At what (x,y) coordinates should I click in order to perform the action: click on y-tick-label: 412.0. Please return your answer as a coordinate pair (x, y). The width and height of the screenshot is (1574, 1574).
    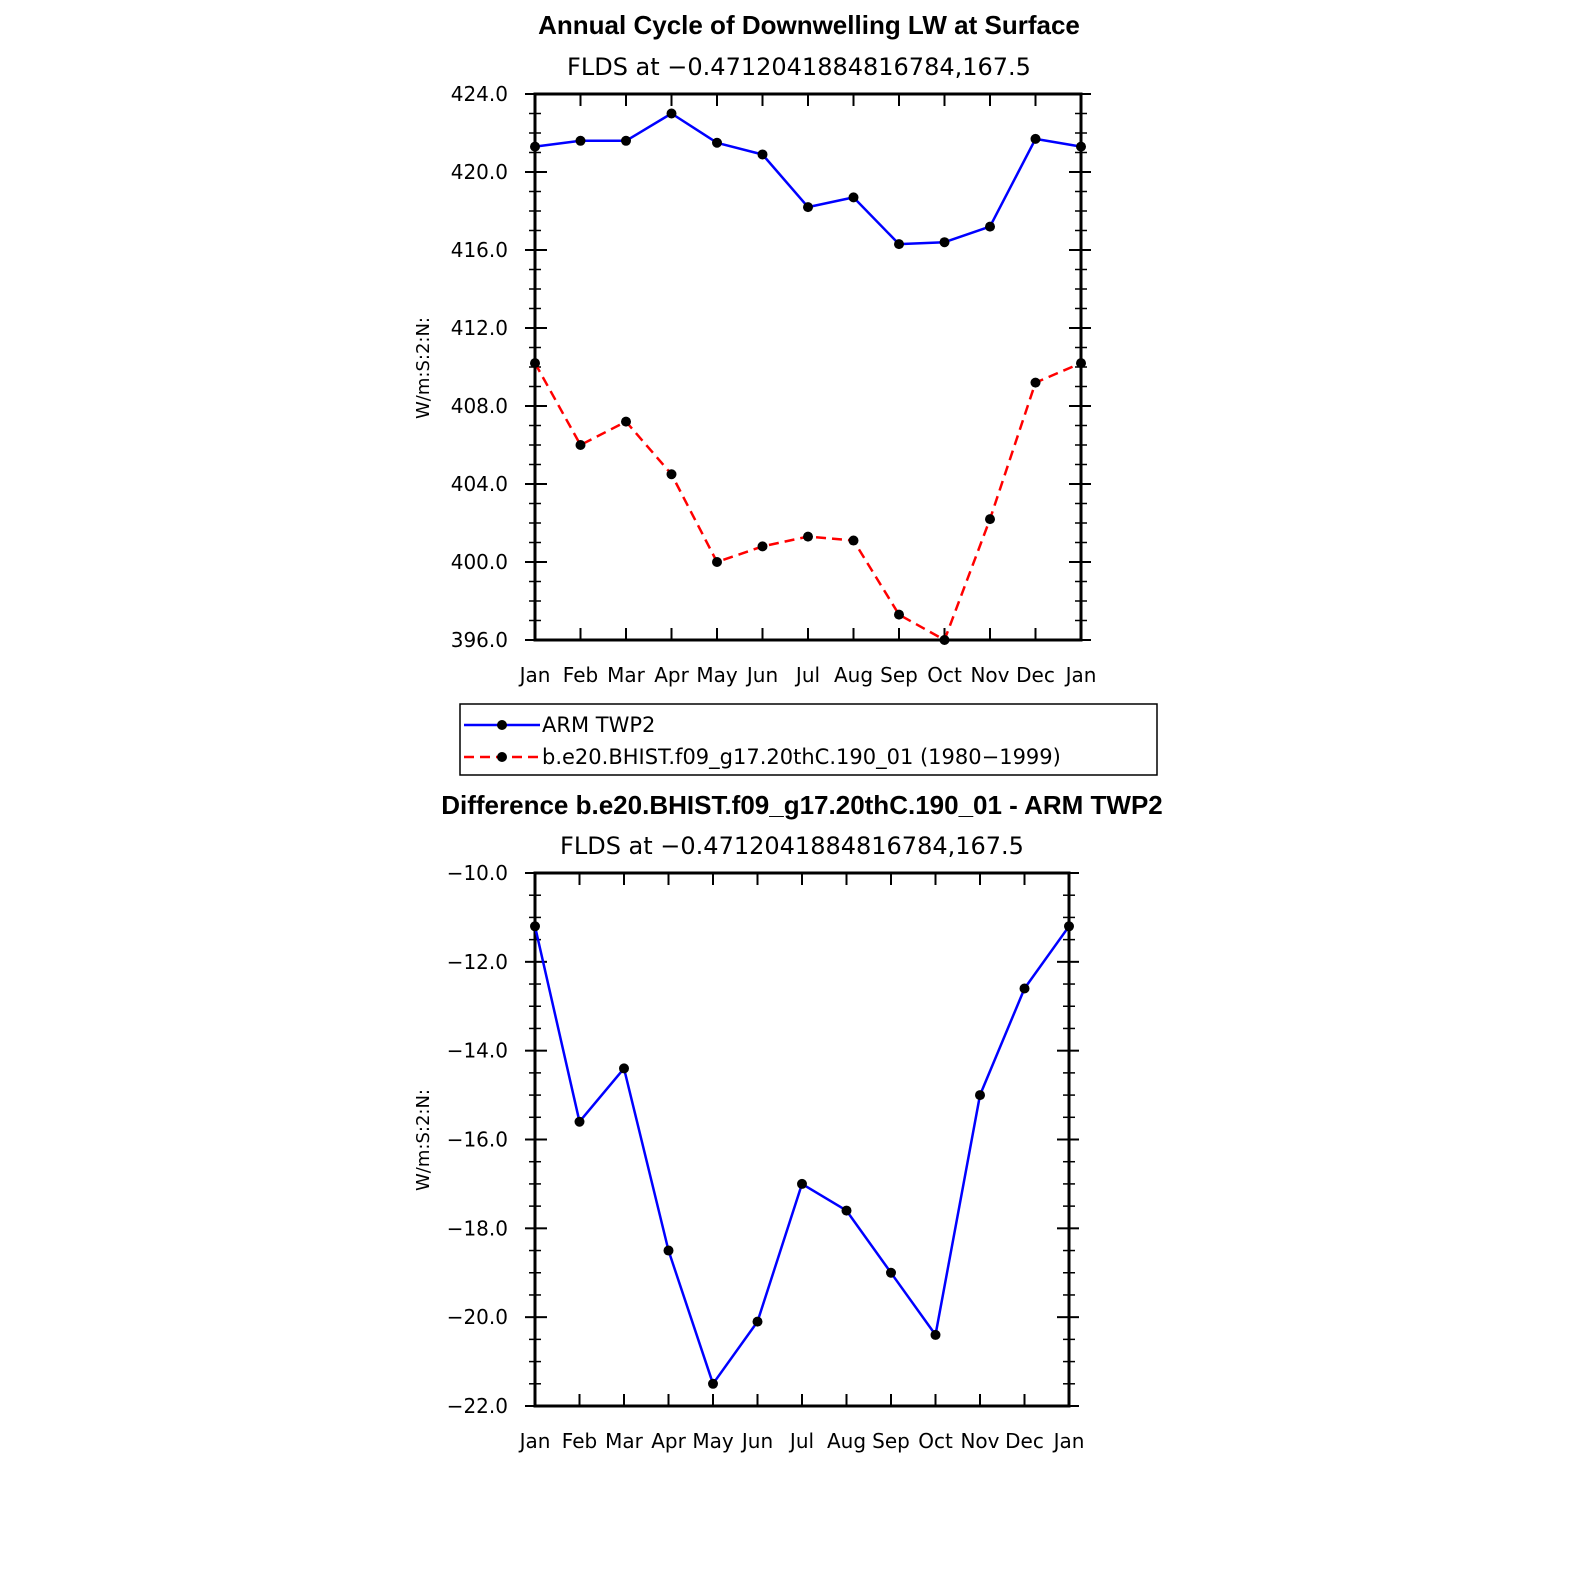
    Looking at the image, I should click on (479, 328).